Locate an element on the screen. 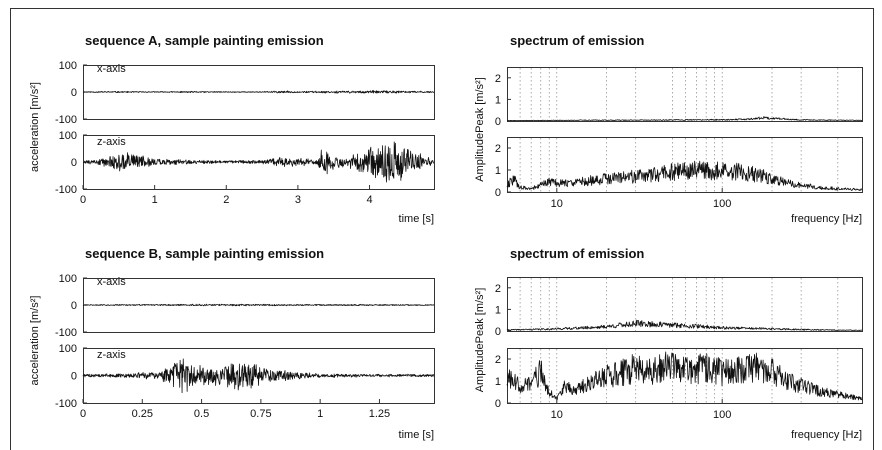  chart-title: sequence B, sample painting emission is located at coordinates (204, 253).